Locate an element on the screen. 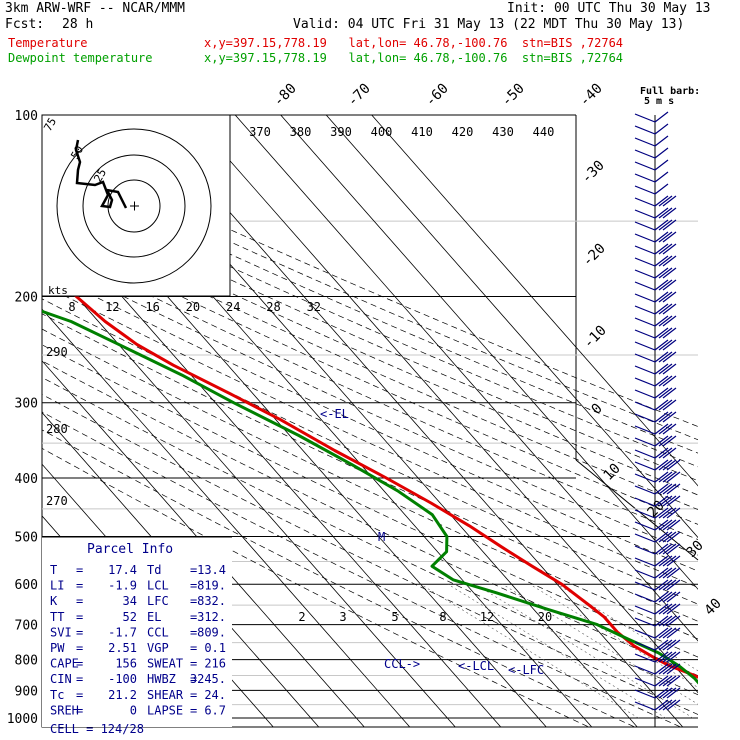 The image size is (740, 740). parcel-info-title: Parcel Info is located at coordinates (130, 549).